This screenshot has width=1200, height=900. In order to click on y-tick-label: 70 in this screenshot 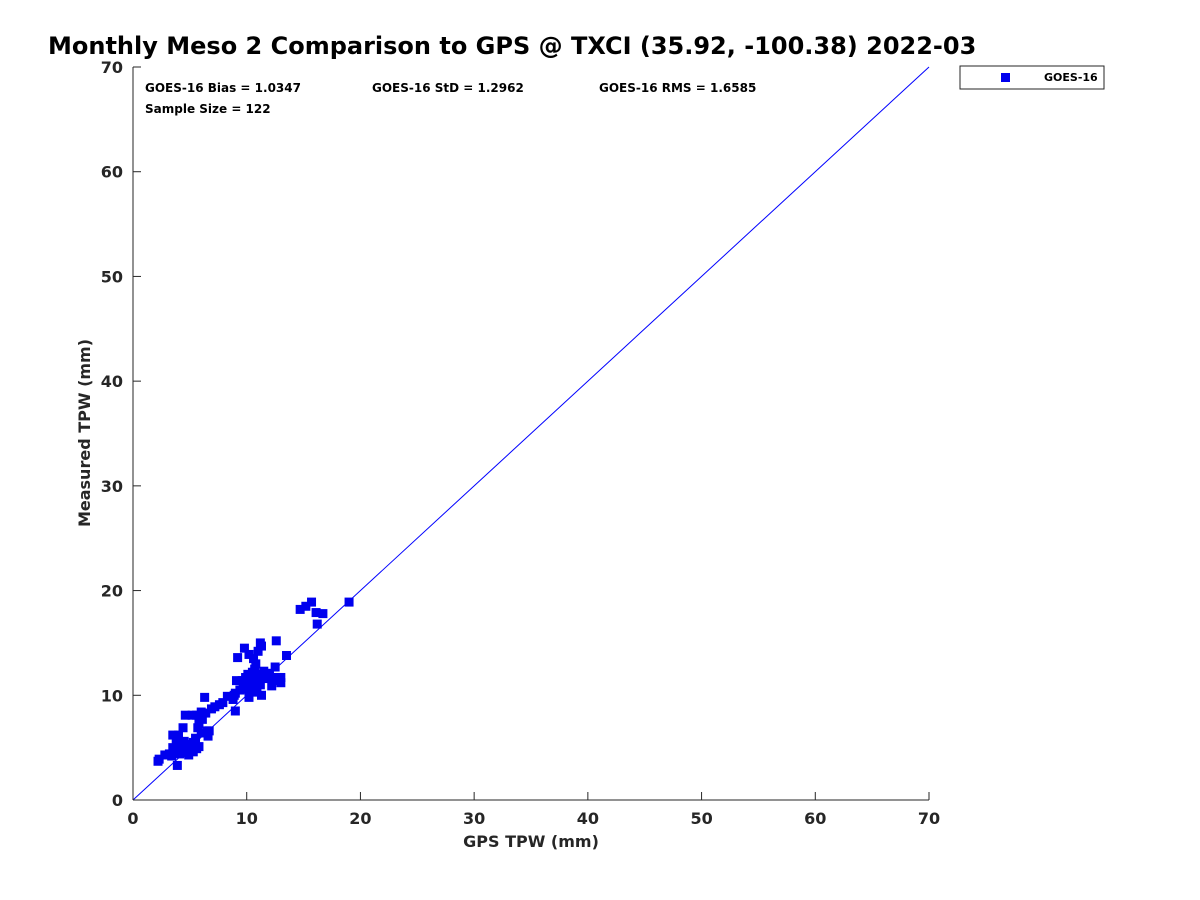, I will do `click(112, 67)`.